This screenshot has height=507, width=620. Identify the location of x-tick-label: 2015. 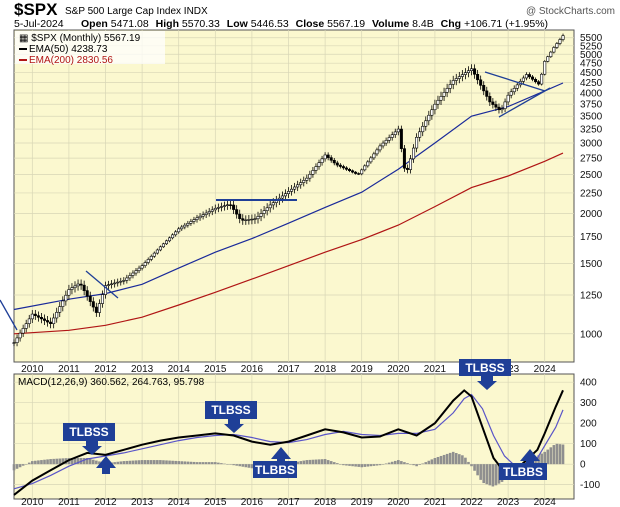
(215, 502).